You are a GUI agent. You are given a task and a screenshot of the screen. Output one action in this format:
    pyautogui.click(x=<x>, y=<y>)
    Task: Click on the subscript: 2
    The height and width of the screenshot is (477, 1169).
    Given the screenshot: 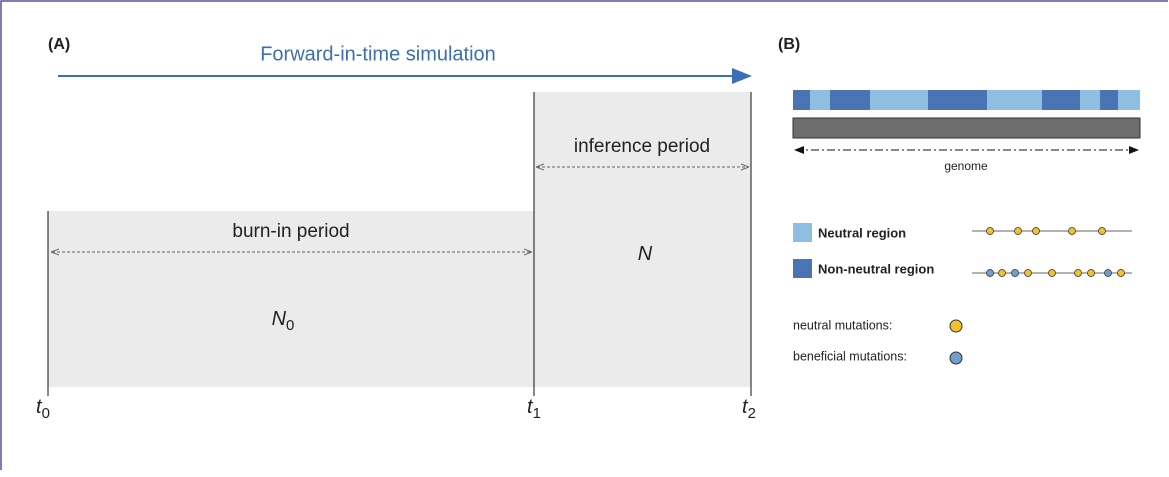 What is the action you would take?
    pyautogui.click(x=752, y=413)
    